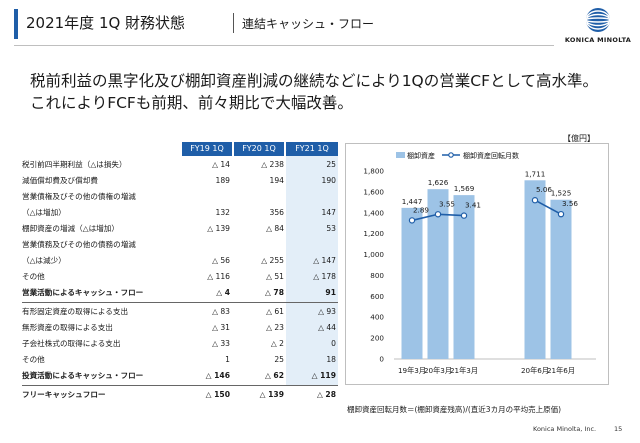 This screenshot has width=640, height=443. Describe the element at coordinates (314, 81) in the screenshot. I see `lead-line-1: 税前利益の黒字化及び棚卸資産削減の継続などにより1Qの営業CFとして高水準。` at that location.